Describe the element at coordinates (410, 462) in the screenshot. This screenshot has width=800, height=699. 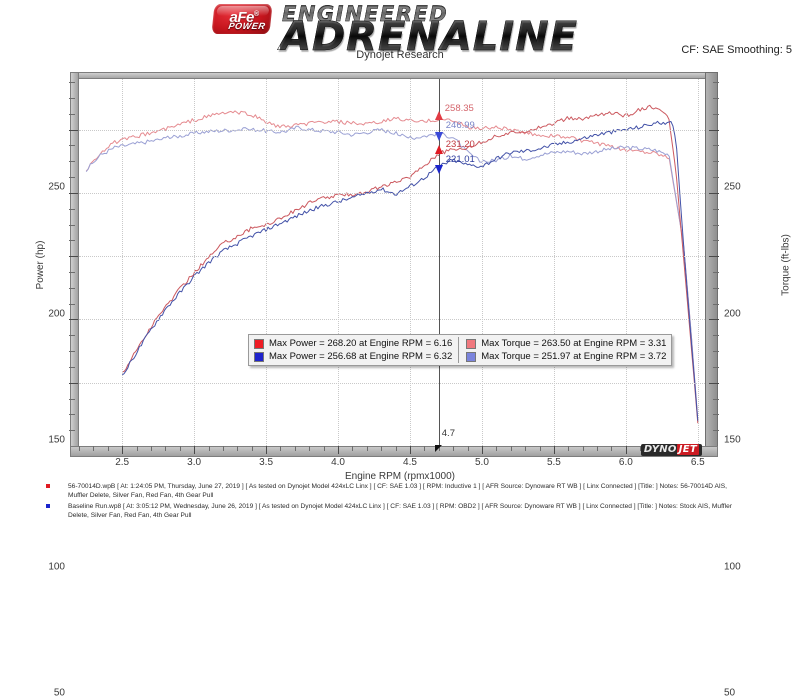
I see `x-axis-label: 4.5` at that location.